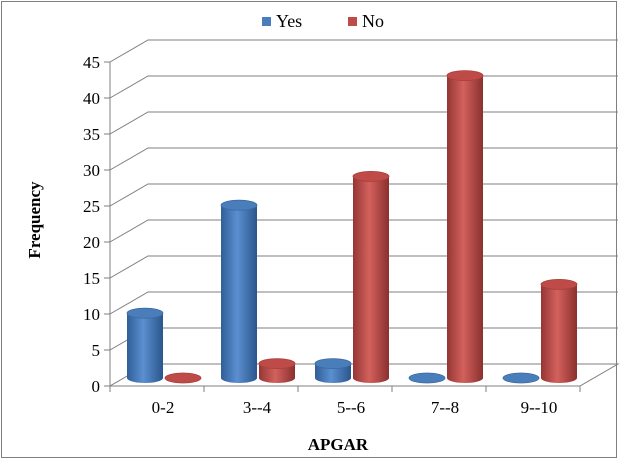 The width and height of the screenshot is (620, 461). I want to click on legend-label-yes: Yes, so click(289, 21).